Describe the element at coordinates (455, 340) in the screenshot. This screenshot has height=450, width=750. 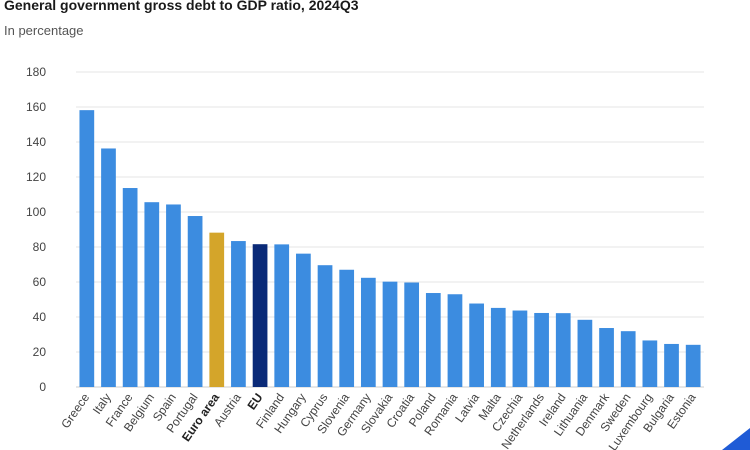
I see `bar-romania` at that location.